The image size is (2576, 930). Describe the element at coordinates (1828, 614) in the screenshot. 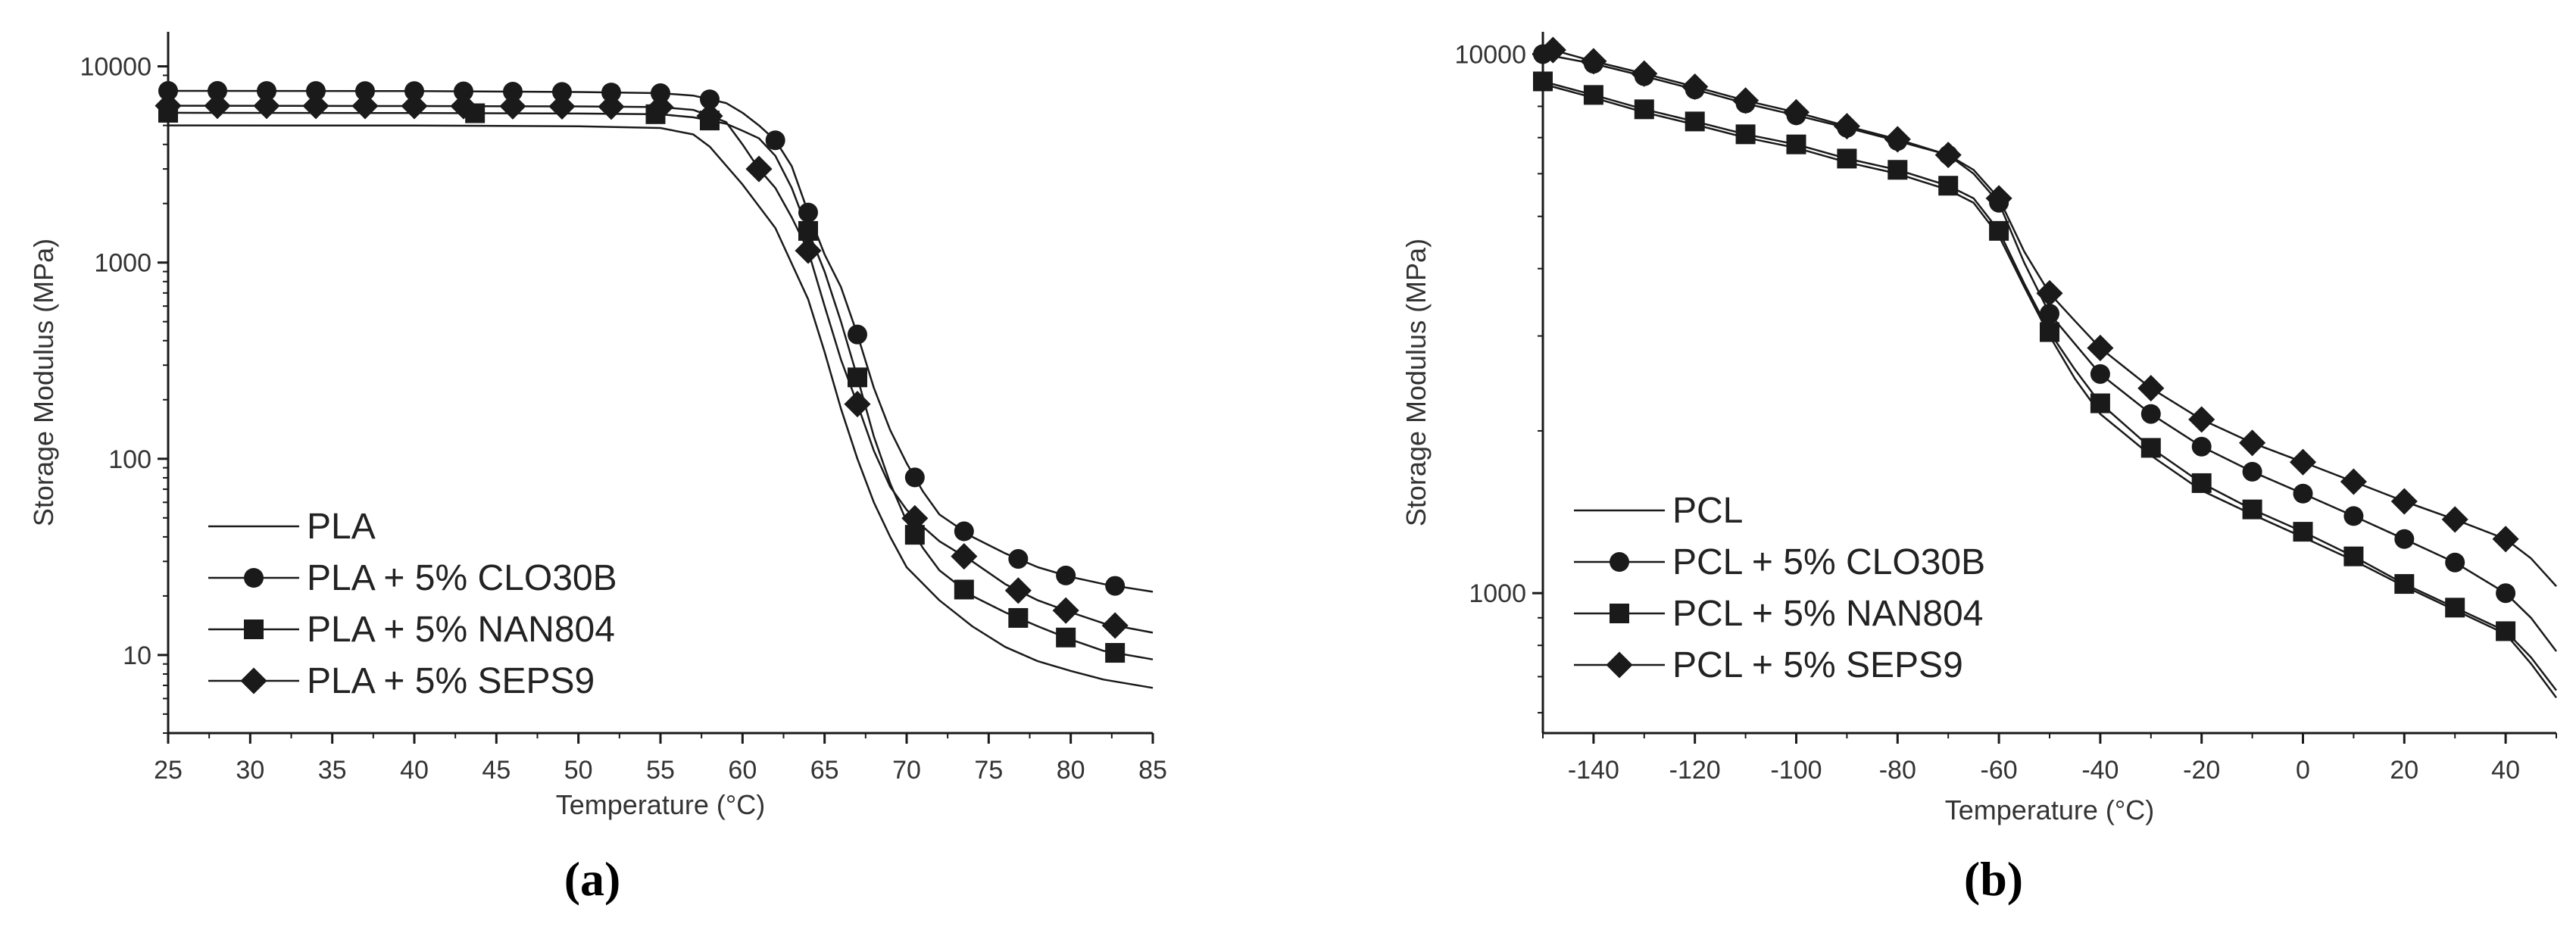

I see `legend-label: PCL + 5% NAN804` at that location.